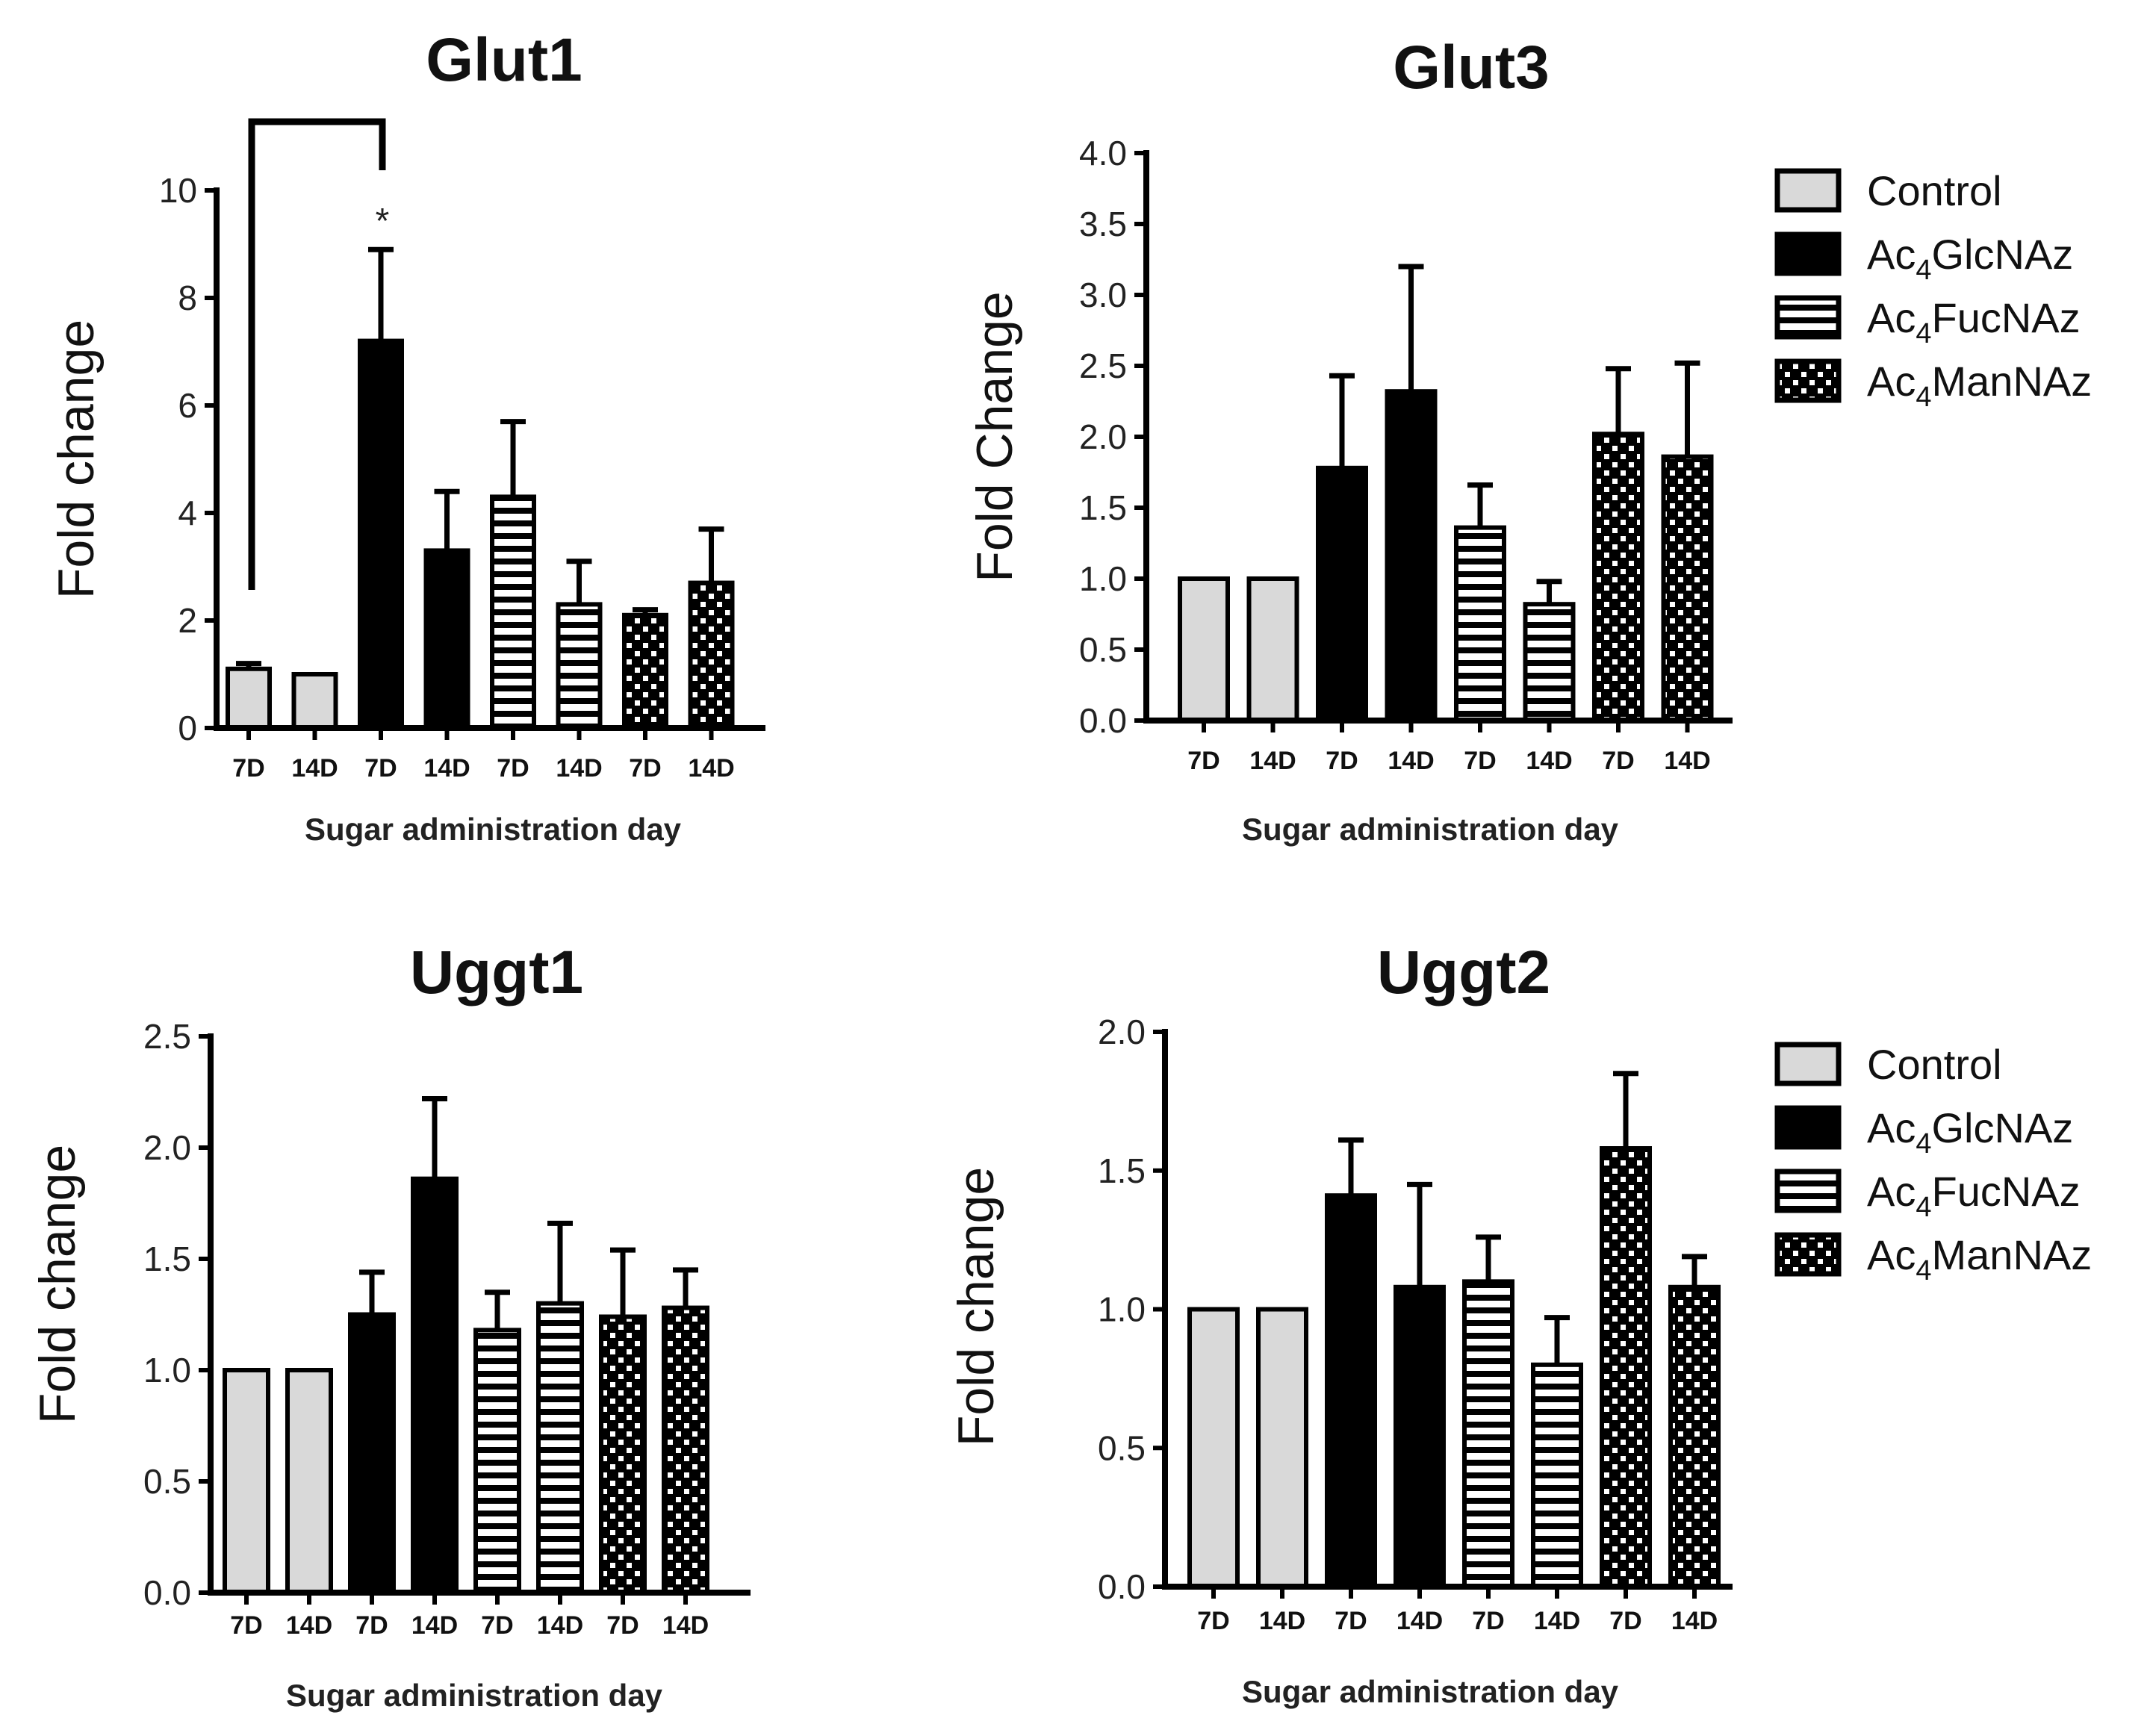 This screenshot has height=1736, width=2150. Describe the element at coordinates (383, 221) in the screenshot. I see `significance-marker: *` at that location.